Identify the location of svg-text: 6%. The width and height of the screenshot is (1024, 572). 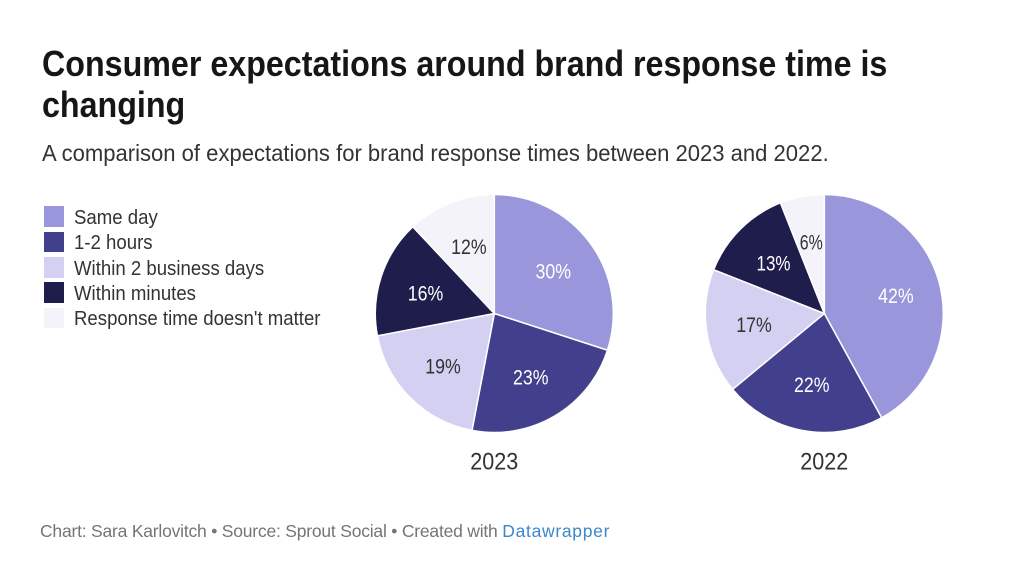
(811, 243).